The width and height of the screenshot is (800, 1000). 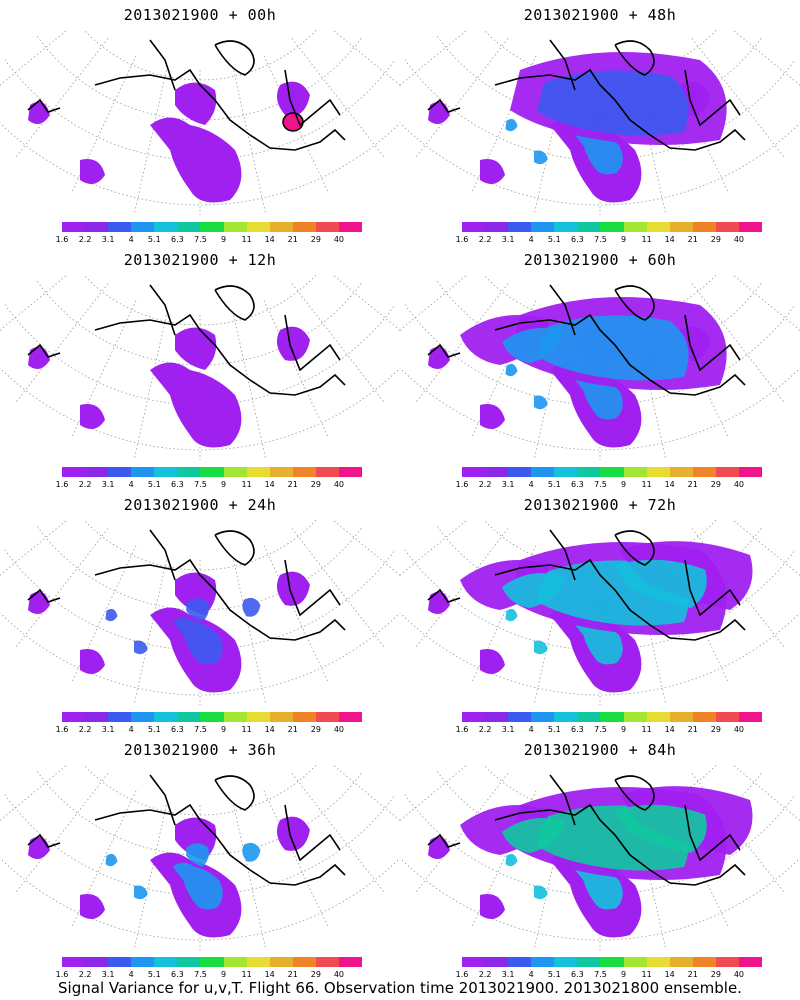 I want to click on panel-title: 2013021900 + 72h, so click(x=600, y=505).